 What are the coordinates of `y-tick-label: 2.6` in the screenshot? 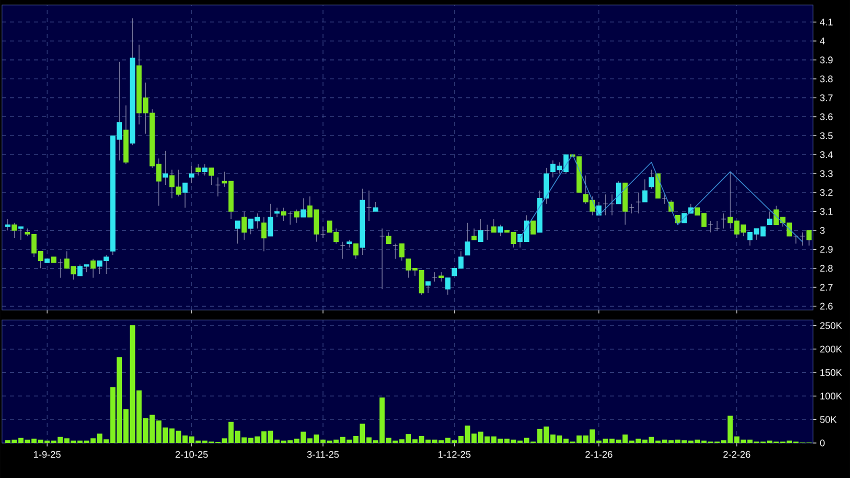 It's located at (826, 306).